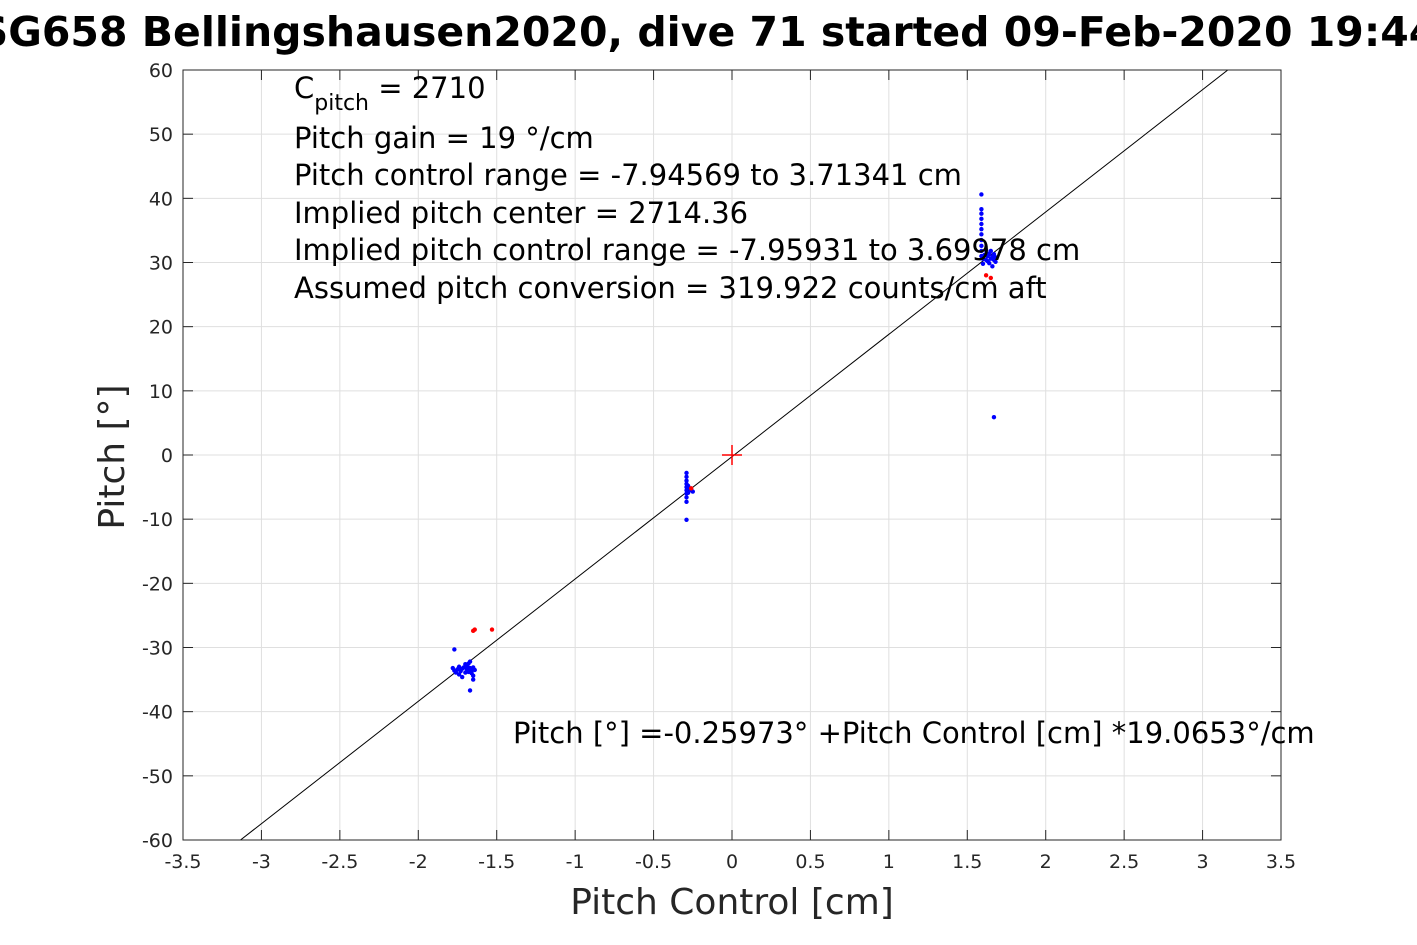 Image resolution: width=1417 pixels, height=945 pixels. Describe the element at coordinates (157, 841) in the screenshot. I see `y-tick-label: -60` at that location.